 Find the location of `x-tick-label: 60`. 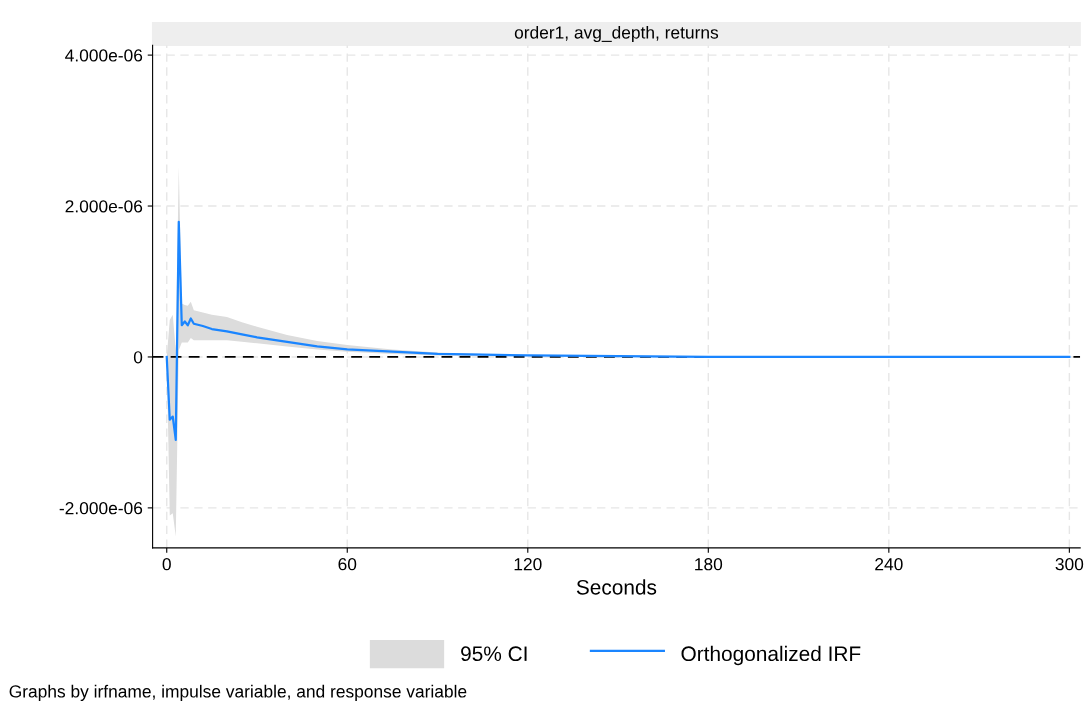

x-tick-label: 60 is located at coordinates (347, 564).